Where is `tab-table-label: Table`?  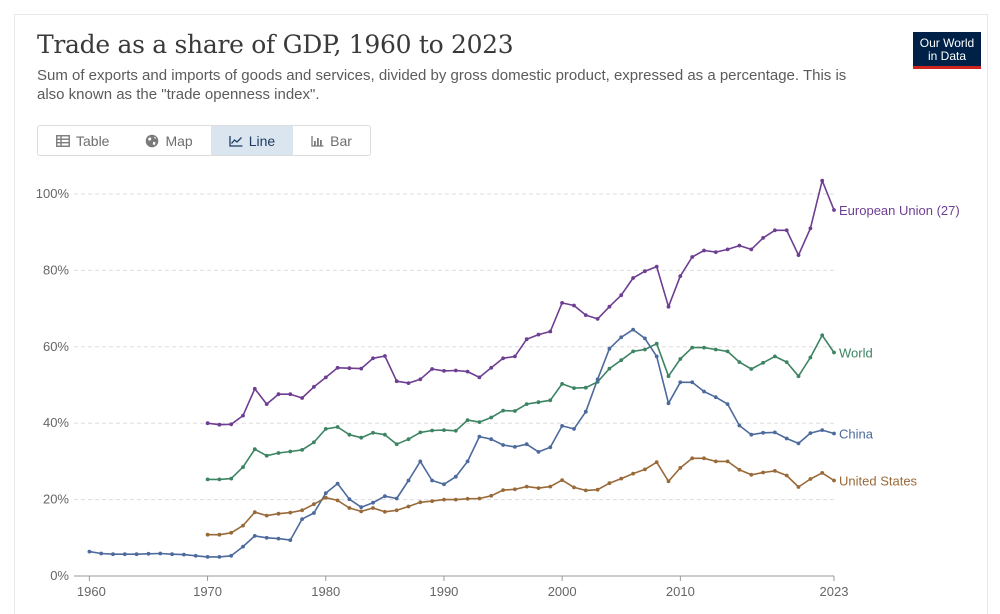
tab-table-label: Table is located at coordinates (93, 140).